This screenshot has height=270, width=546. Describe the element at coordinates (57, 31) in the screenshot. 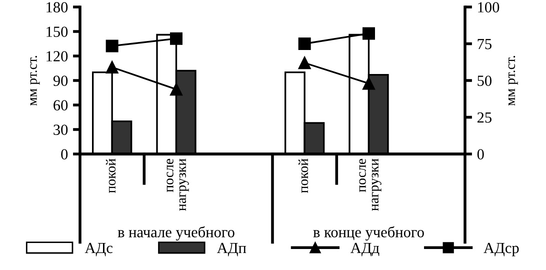

I see `y-tick-label: 150` at that location.